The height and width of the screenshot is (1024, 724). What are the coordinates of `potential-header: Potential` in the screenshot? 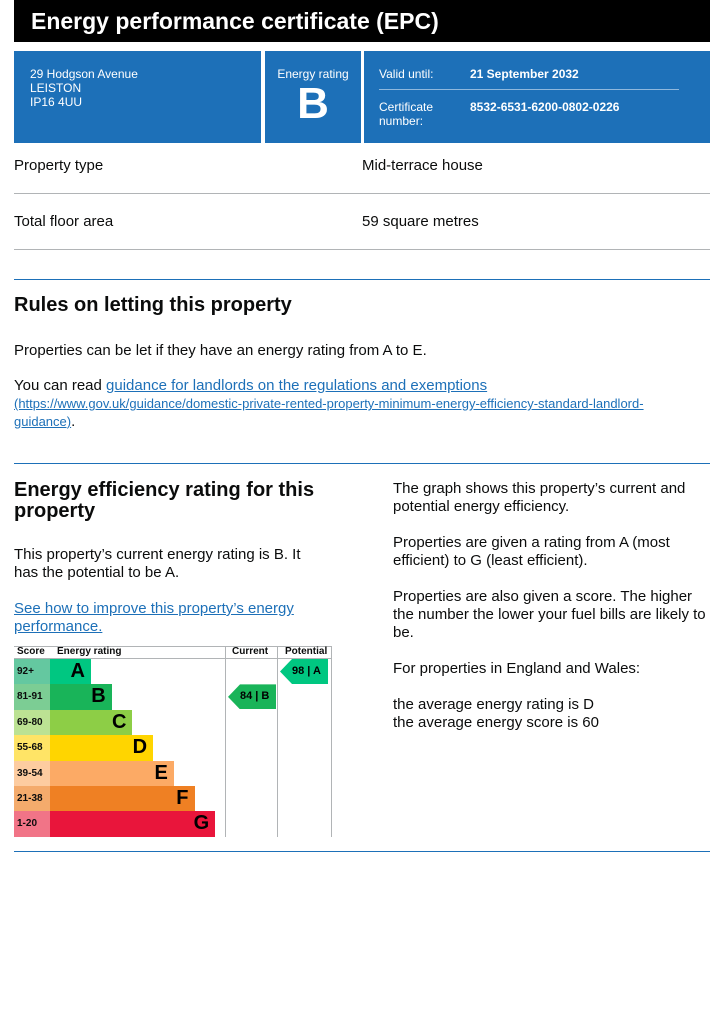 It's located at (306, 651).